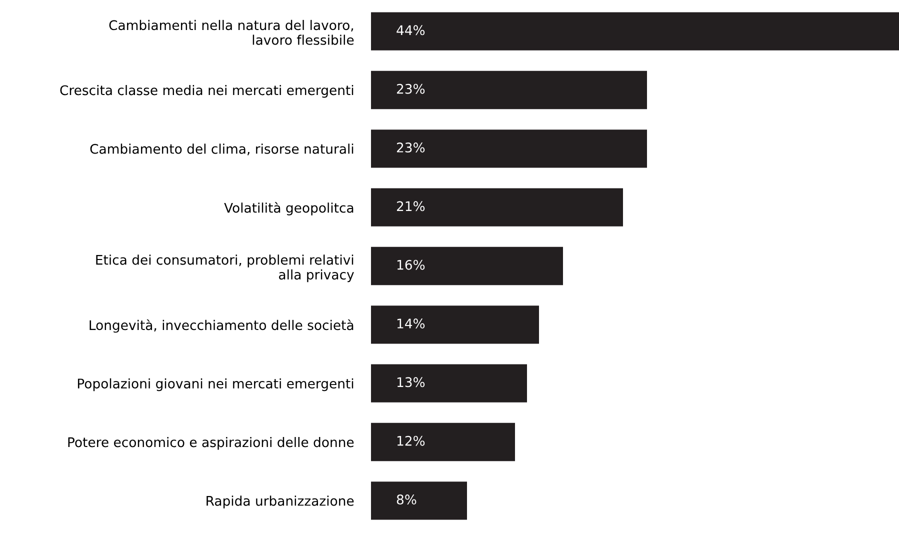  I want to click on y-tick-label: Rapida urbanizzazione, so click(280, 502).